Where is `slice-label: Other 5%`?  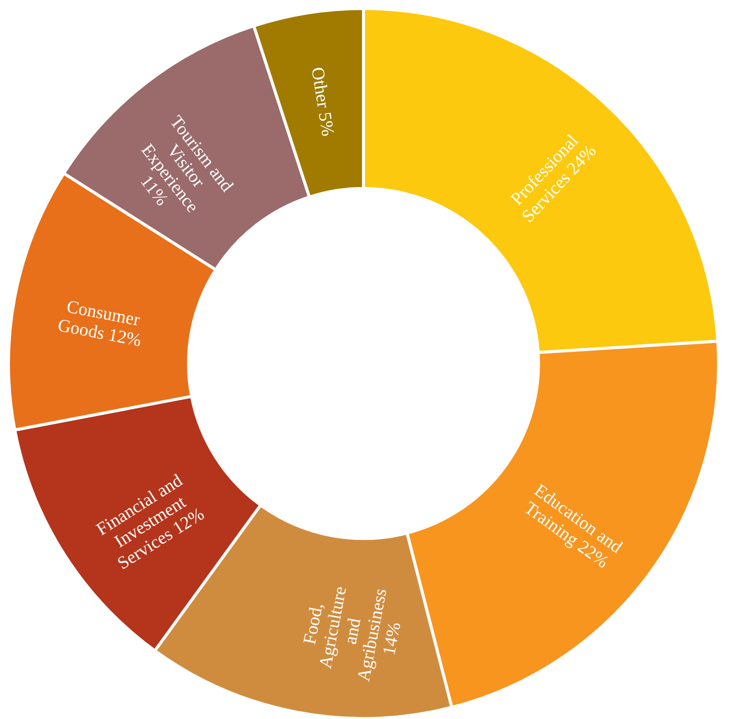 slice-label: Other 5% is located at coordinates (323, 102).